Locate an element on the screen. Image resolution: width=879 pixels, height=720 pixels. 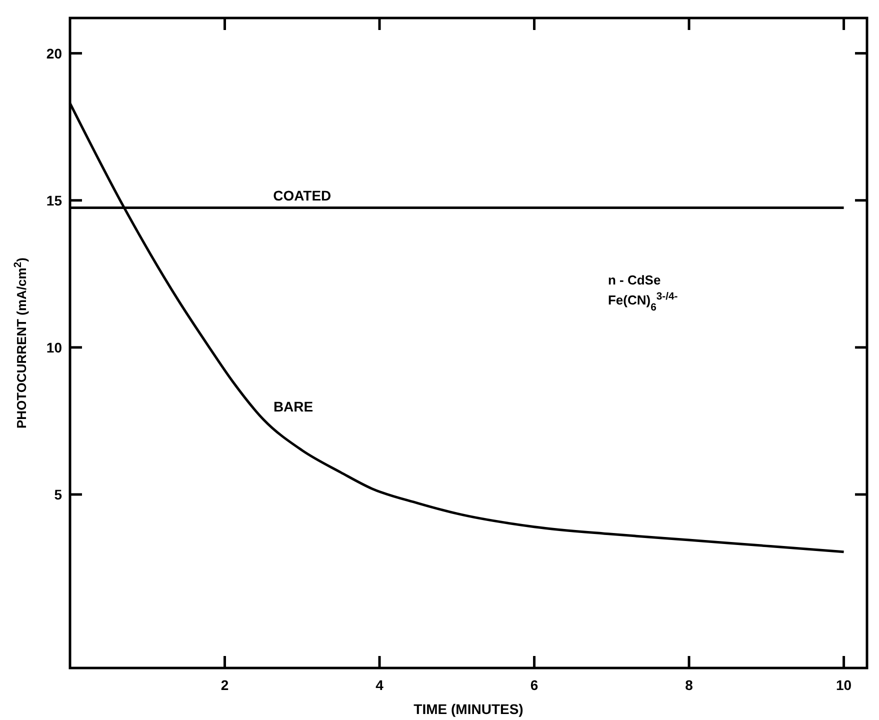
y-tick-label: 15 is located at coordinates (54, 200).